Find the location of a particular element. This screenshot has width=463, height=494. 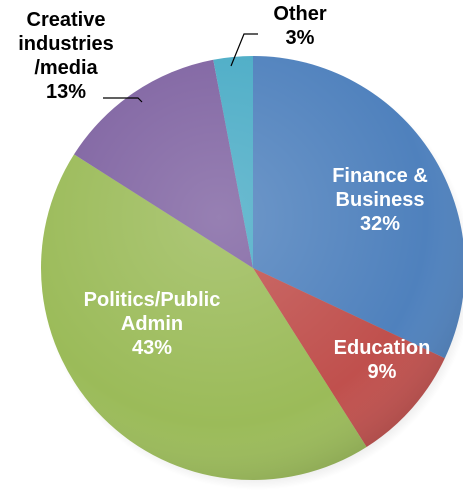

slice-category-label: Admin is located at coordinates (152, 324).